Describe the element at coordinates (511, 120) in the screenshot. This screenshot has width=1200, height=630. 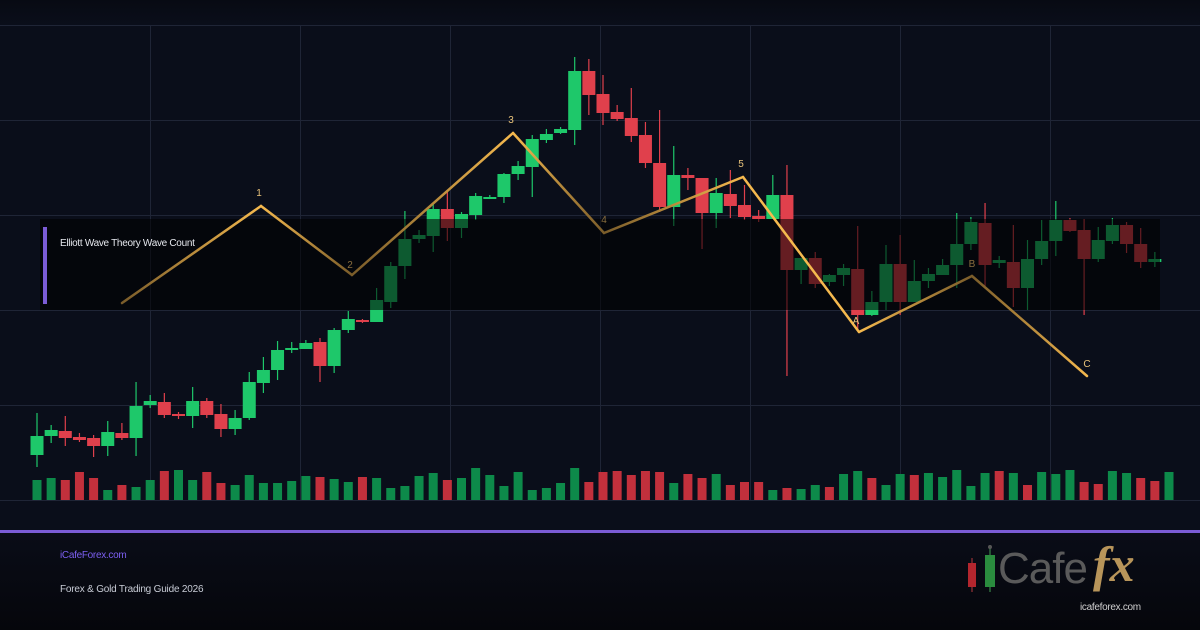
I see `wave-label: 3` at that location.